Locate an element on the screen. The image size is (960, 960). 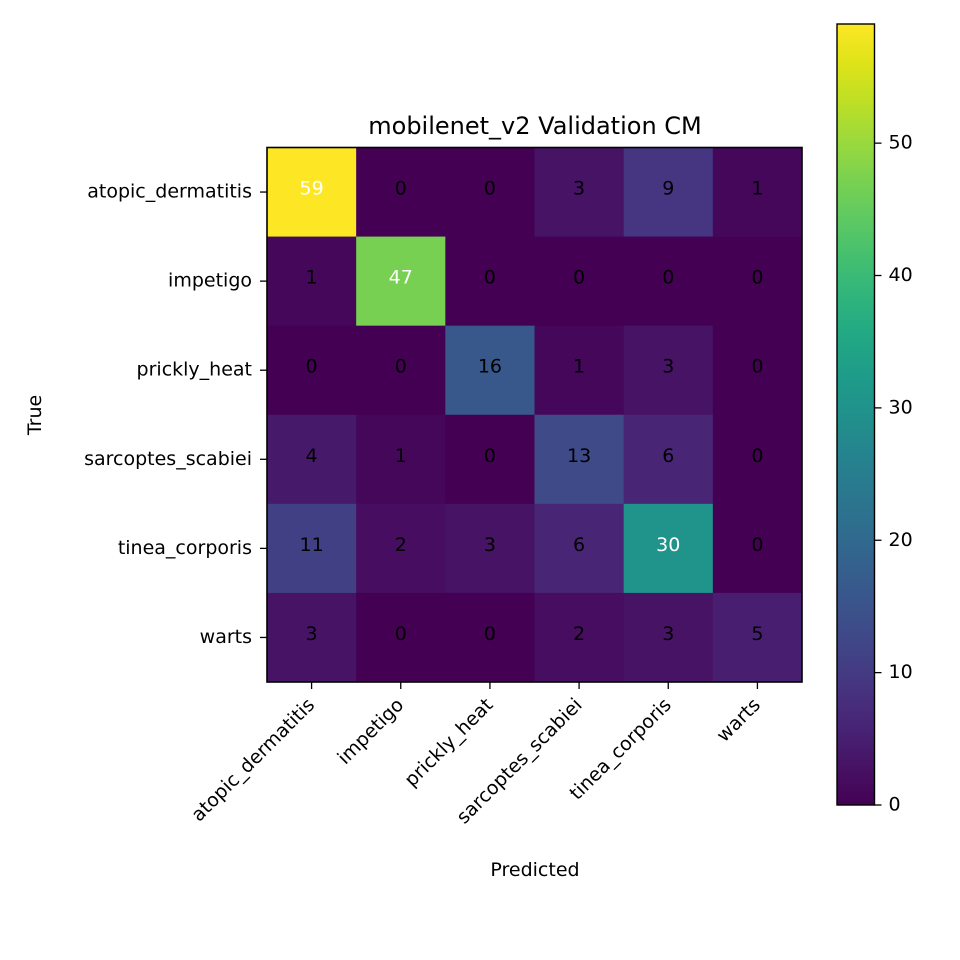
cell-value-label: 11 is located at coordinates (311, 545).